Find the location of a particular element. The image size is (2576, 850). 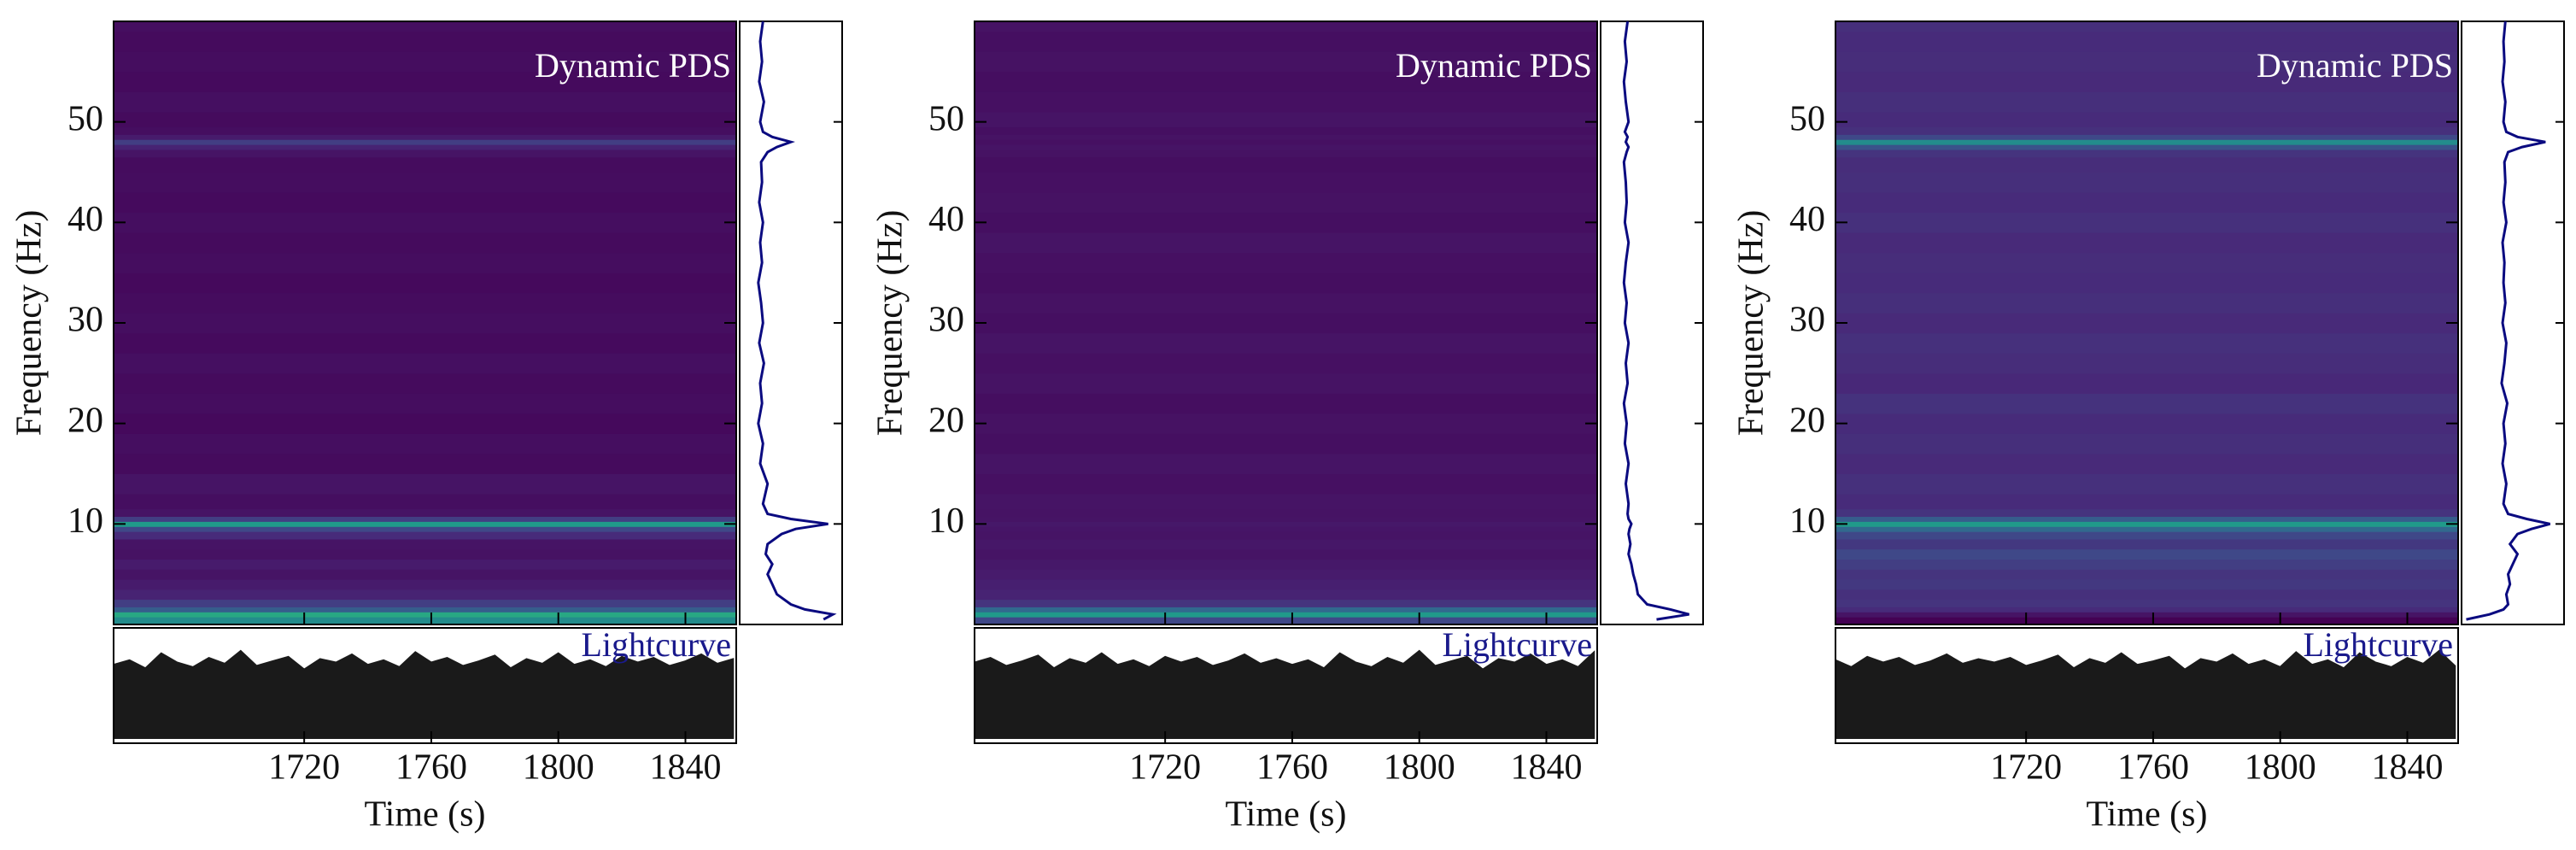

y-tick-label: 30 is located at coordinates (85, 320).